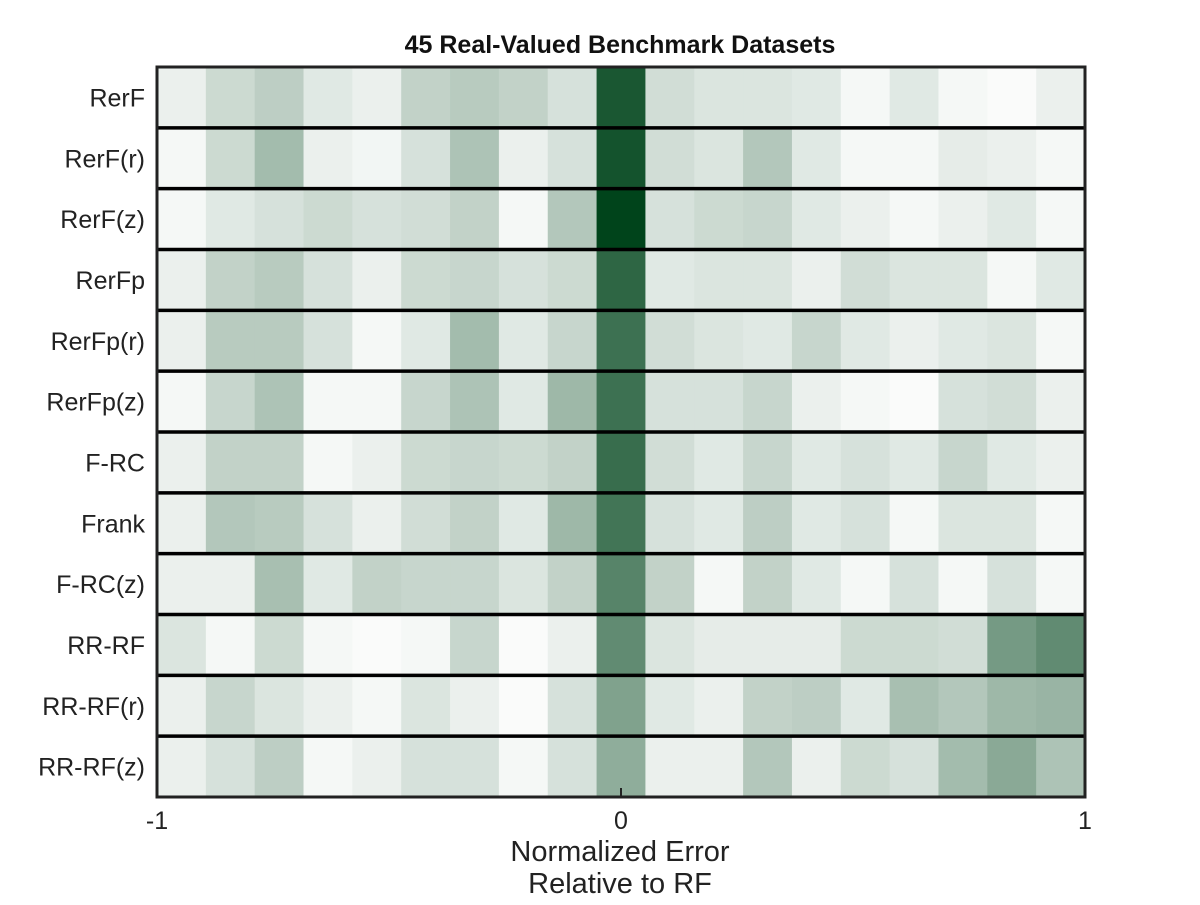 Image resolution: width=1200 pixels, height=905 pixels. What do you see at coordinates (104, 159) in the screenshot?
I see `row-label: RerF(r)` at bounding box center [104, 159].